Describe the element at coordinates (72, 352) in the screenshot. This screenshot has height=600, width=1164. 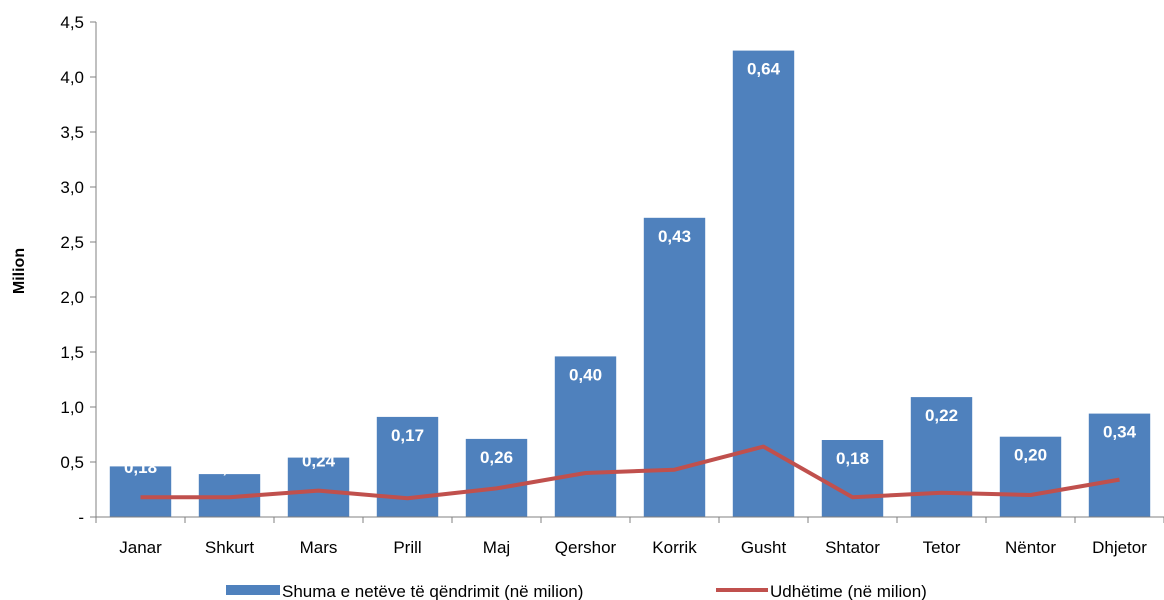
I see `y-tick-label: 1,5` at that location.